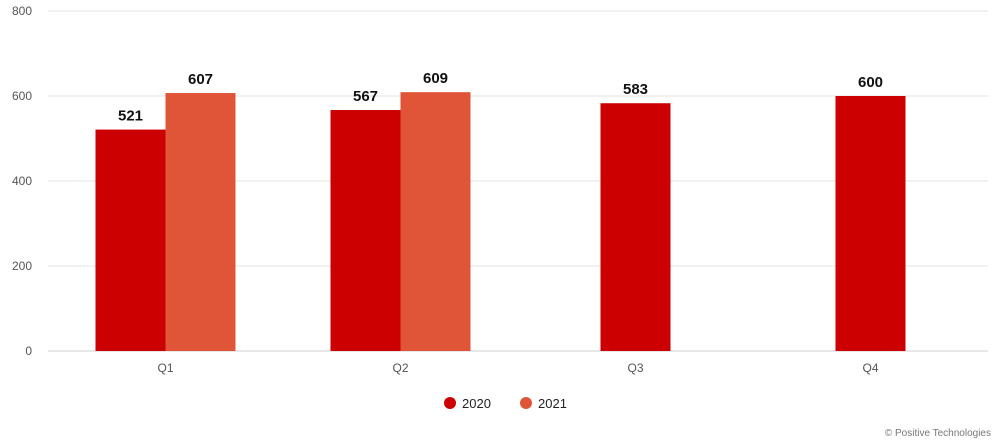 This screenshot has height=444, width=999. Describe the element at coordinates (28, 351) in the screenshot. I see `y-tick-label: 0` at that location.